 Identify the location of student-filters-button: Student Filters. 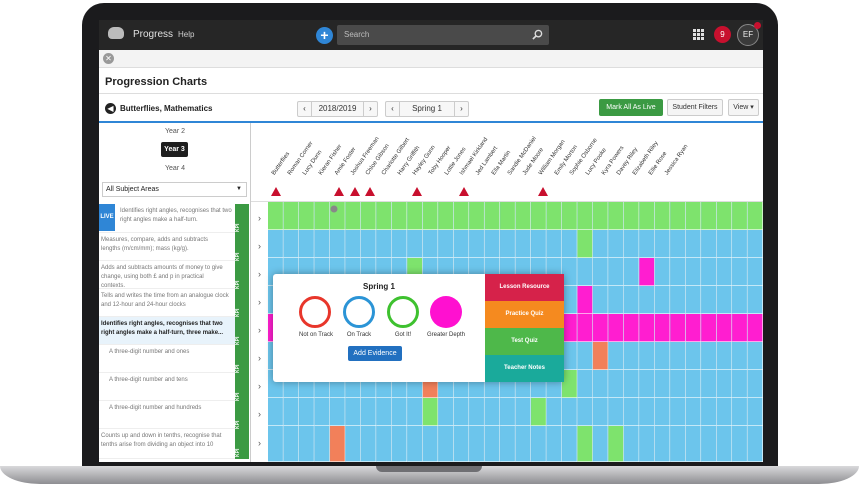
(695, 107).